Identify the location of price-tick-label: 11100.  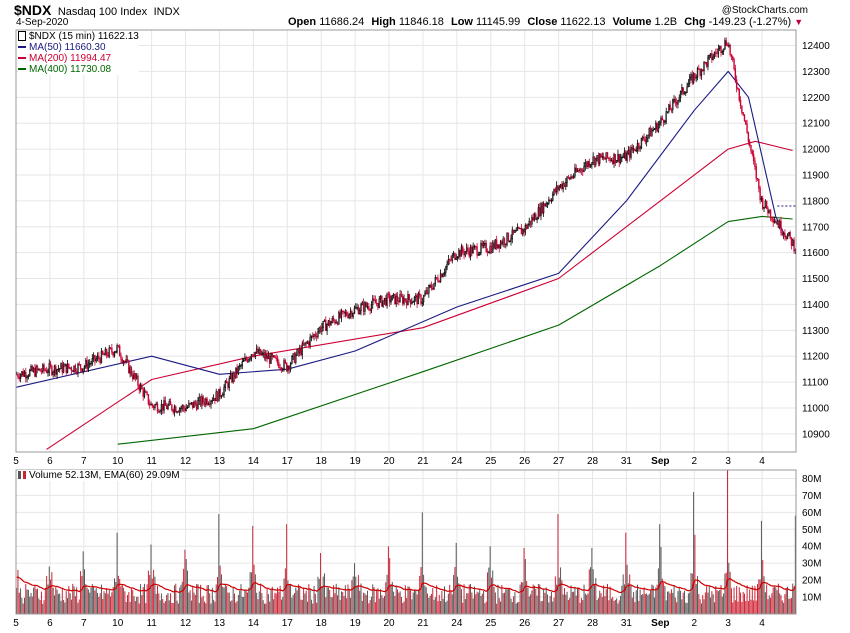
(815, 383).